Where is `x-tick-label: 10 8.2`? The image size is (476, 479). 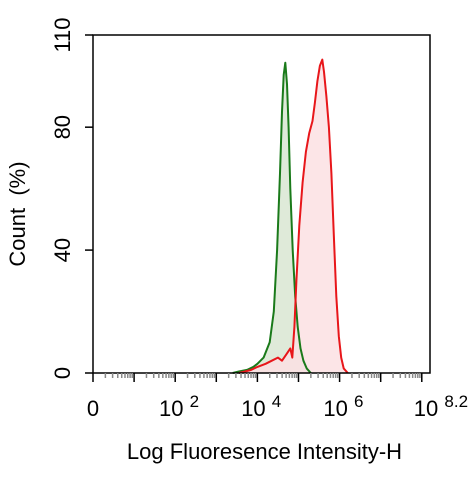 x-tick-label: 10 8.2 is located at coordinates (441, 406).